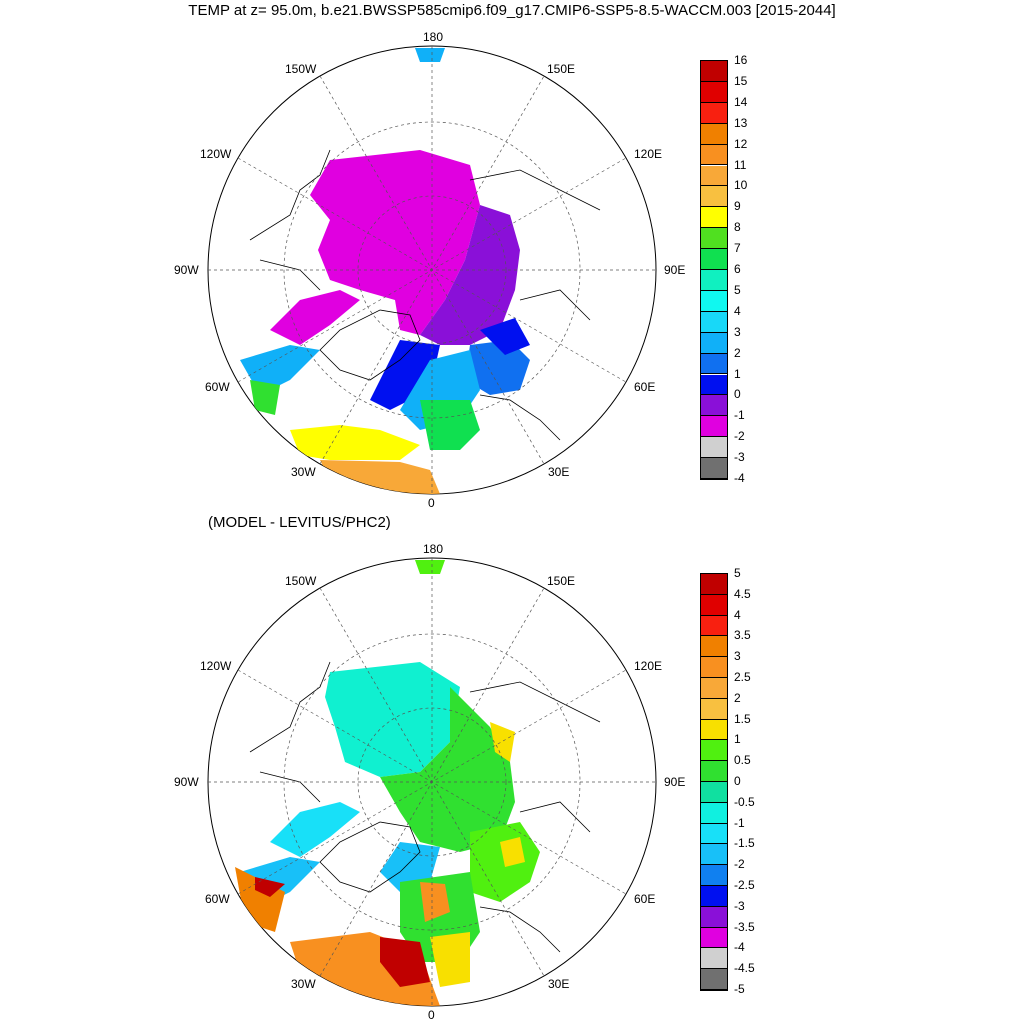  What do you see at coordinates (739, 864) in the screenshot?
I see `colorbar-tick-label: -2` at bounding box center [739, 864].